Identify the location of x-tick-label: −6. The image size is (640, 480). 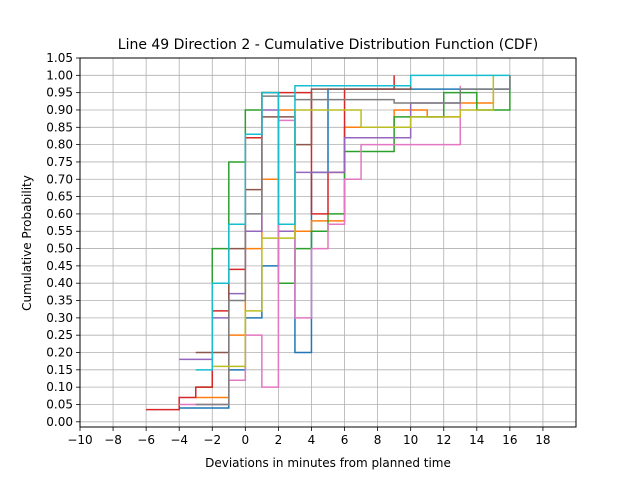
(146, 440).